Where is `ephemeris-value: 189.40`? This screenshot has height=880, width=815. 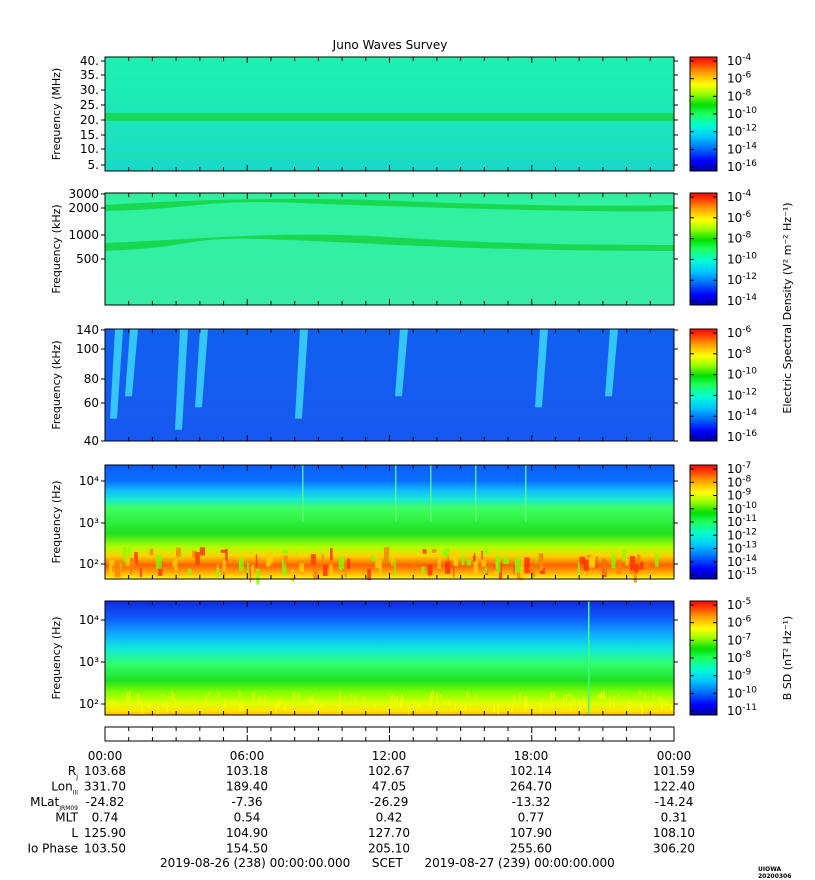 ephemeris-value: 189.40 is located at coordinates (247, 787).